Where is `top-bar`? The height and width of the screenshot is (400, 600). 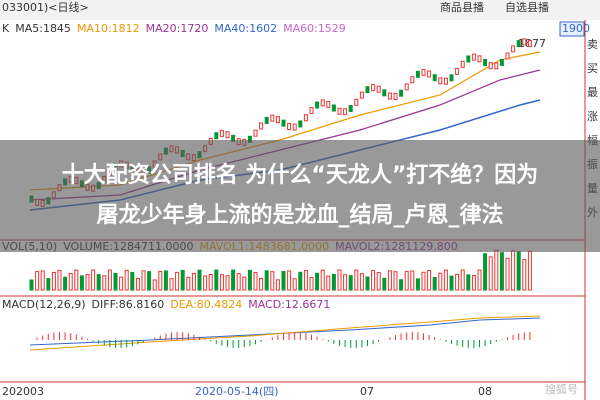 top-bar is located at coordinates (300, 10).